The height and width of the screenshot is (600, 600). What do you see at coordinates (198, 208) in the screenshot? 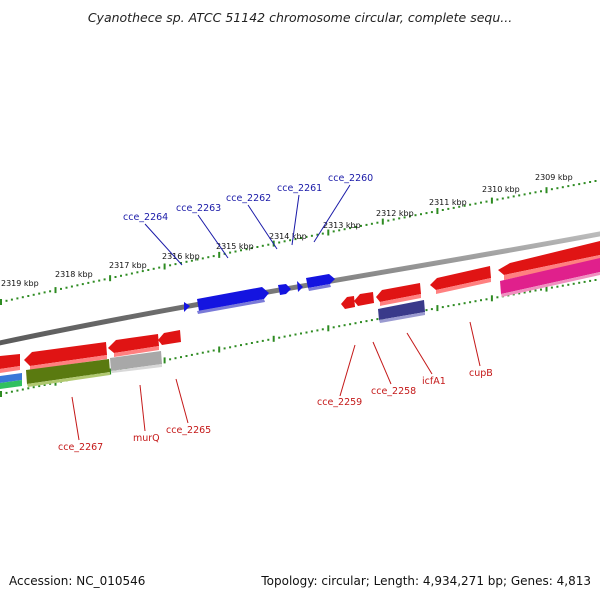
I see `gene-label: cce_2263` at bounding box center [198, 208].